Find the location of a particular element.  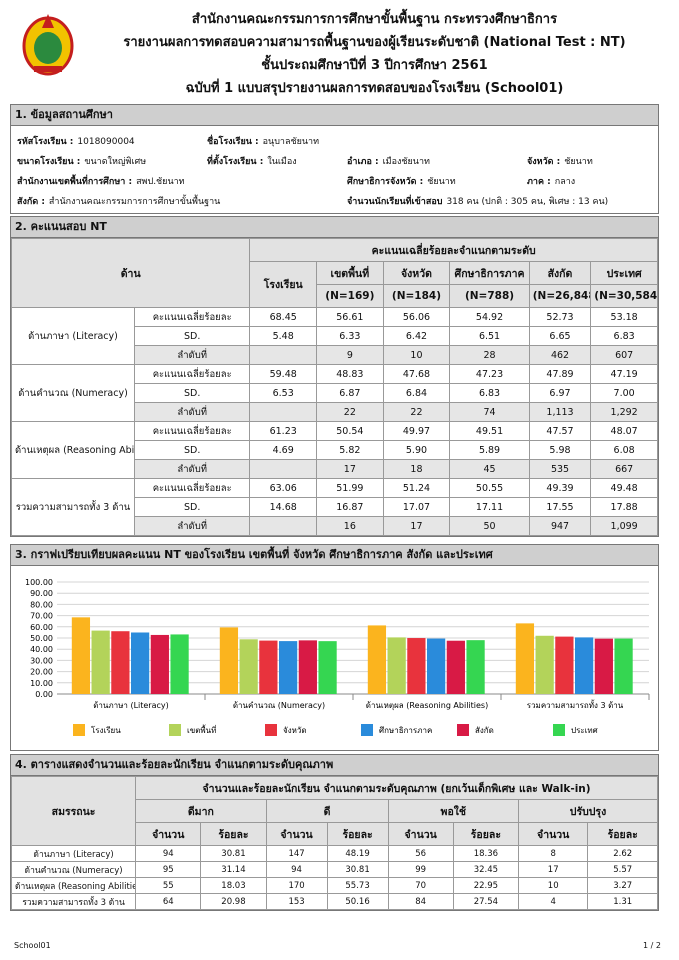

cell: 94 is located at coordinates (168, 853).